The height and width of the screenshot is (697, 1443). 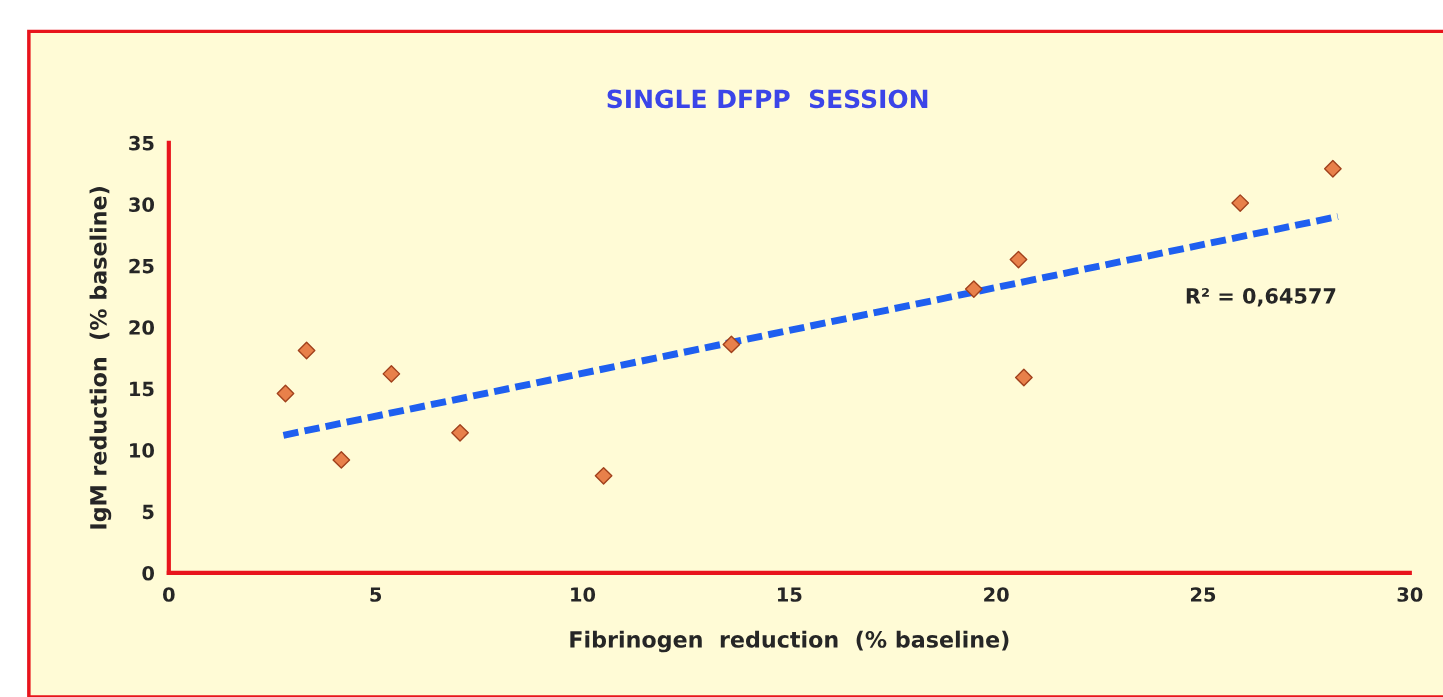 What do you see at coordinates (141, 143) in the screenshot?
I see `y-tick-label: 35` at bounding box center [141, 143].